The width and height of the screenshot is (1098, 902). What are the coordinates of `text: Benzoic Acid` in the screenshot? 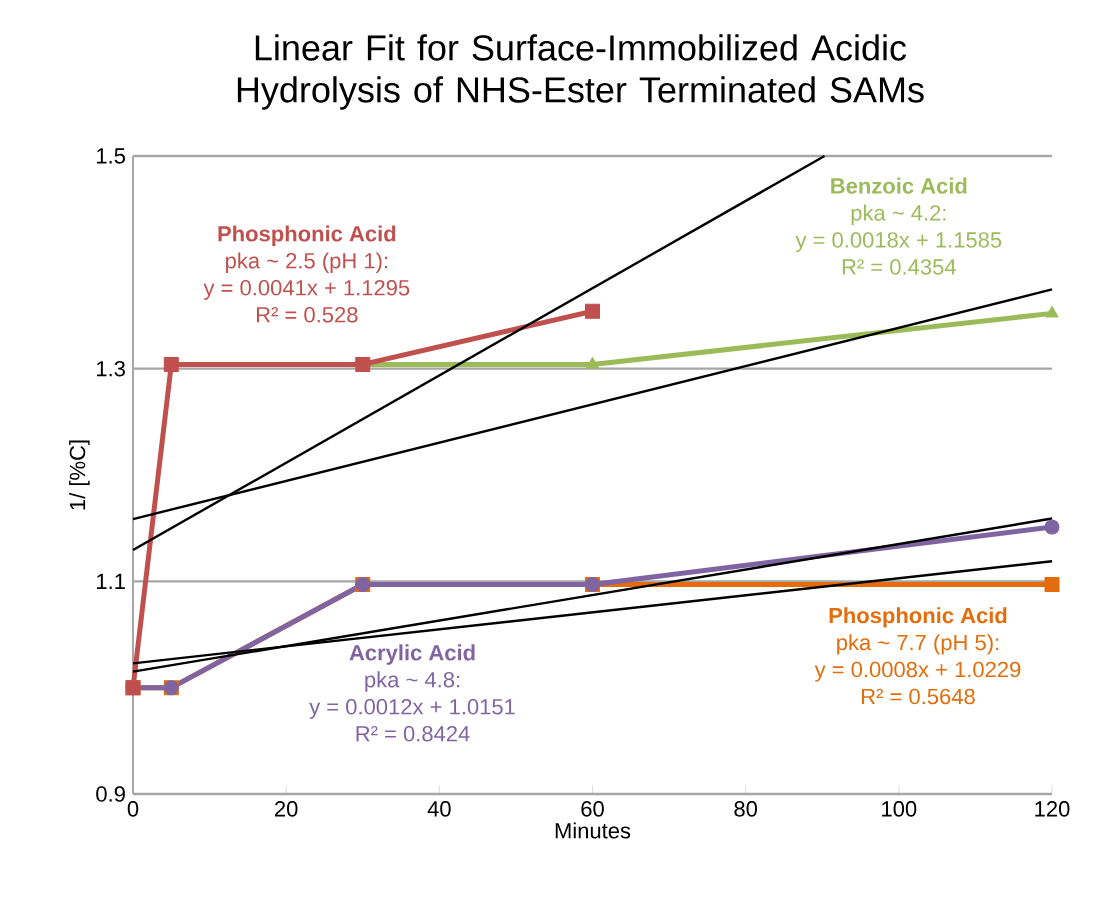 It's located at (899, 185).